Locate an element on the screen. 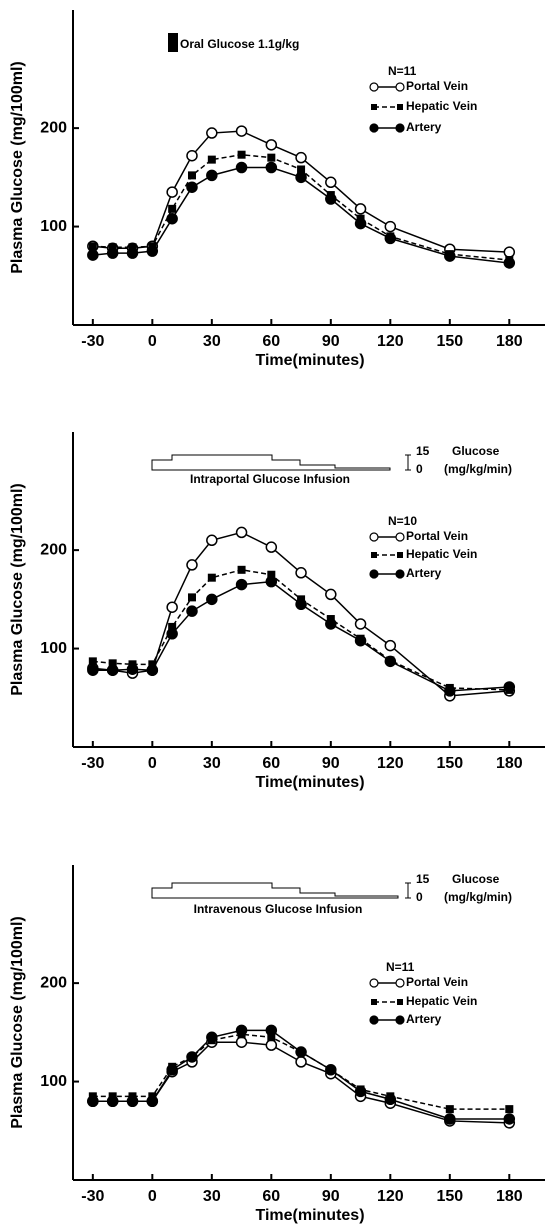 The height and width of the screenshot is (1225, 549). annotation: N=10 is located at coordinates (402, 521).